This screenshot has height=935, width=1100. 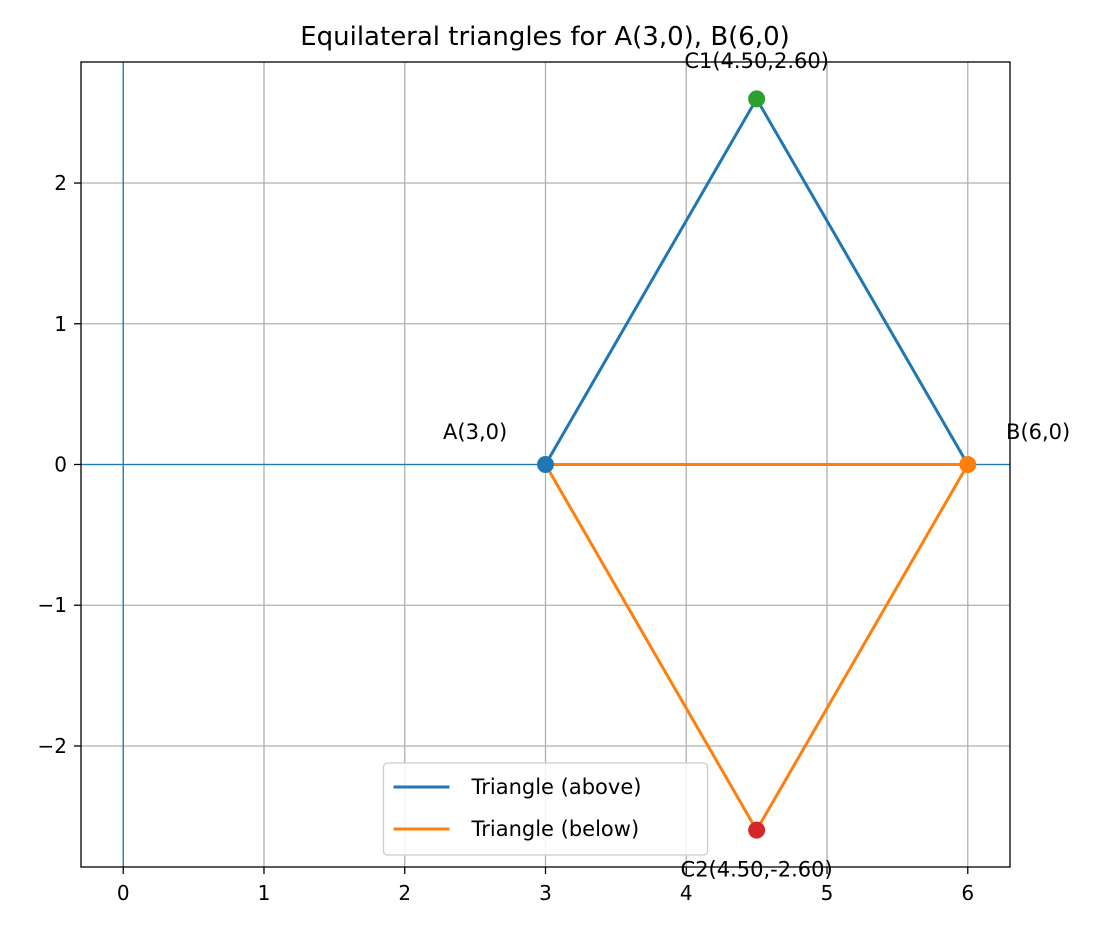 What do you see at coordinates (60, 324) in the screenshot?
I see `y-tick-label-3: 1` at bounding box center [60, 324].